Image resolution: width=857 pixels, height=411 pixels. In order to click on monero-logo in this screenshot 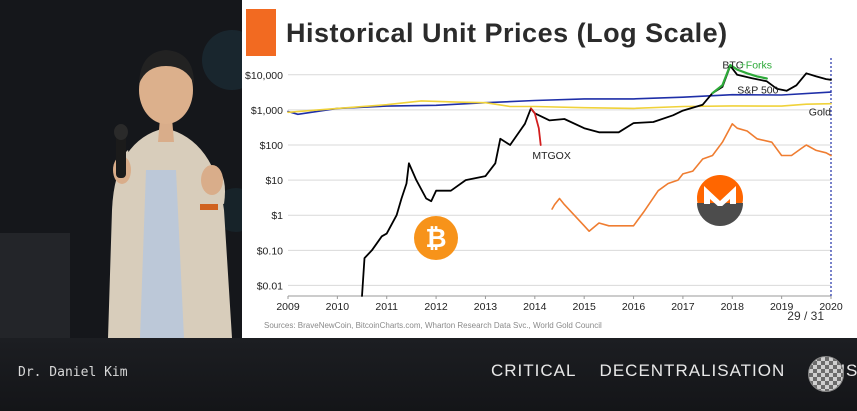, I will do `click(720, 200)`.